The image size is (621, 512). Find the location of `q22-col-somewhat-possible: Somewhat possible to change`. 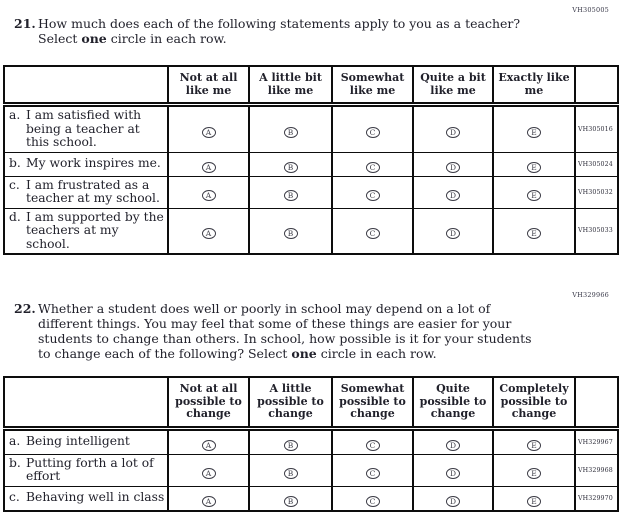

q22-col-somewhat-possible: Somewhat possible to change is located at coordinates (372, 403).